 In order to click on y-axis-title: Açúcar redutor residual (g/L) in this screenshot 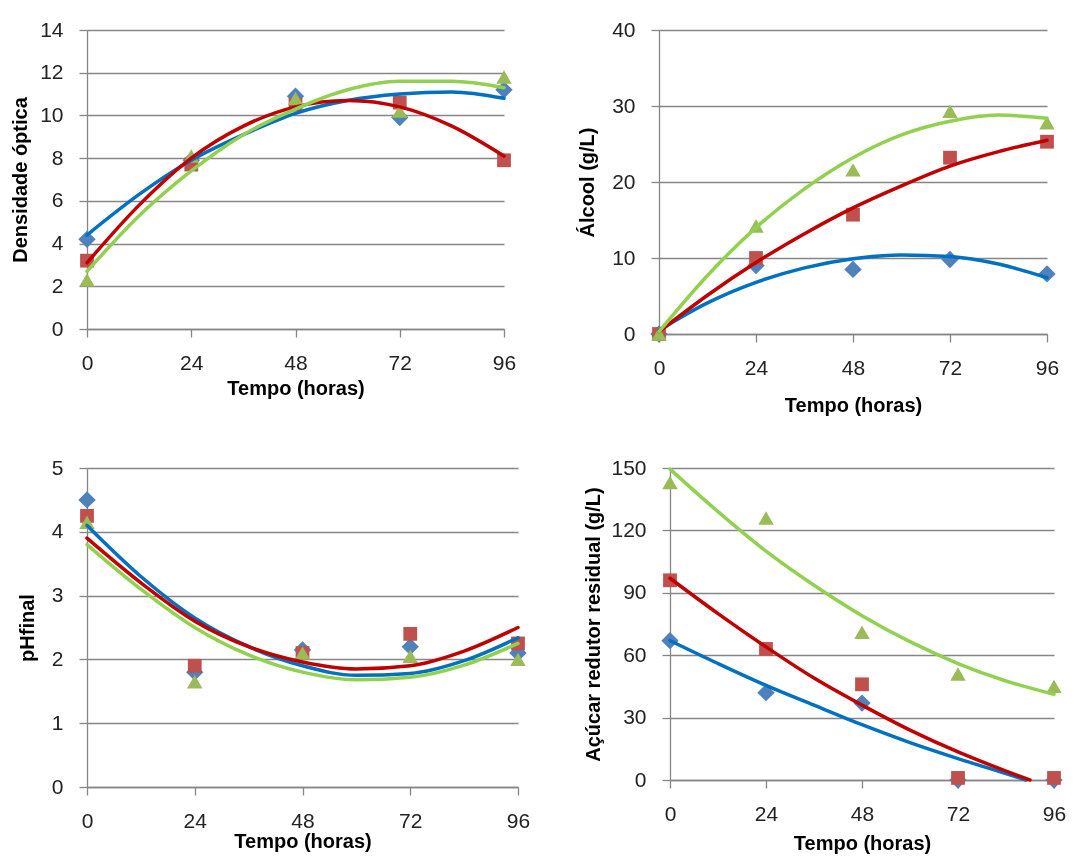, I will do `click(593, 624)`.